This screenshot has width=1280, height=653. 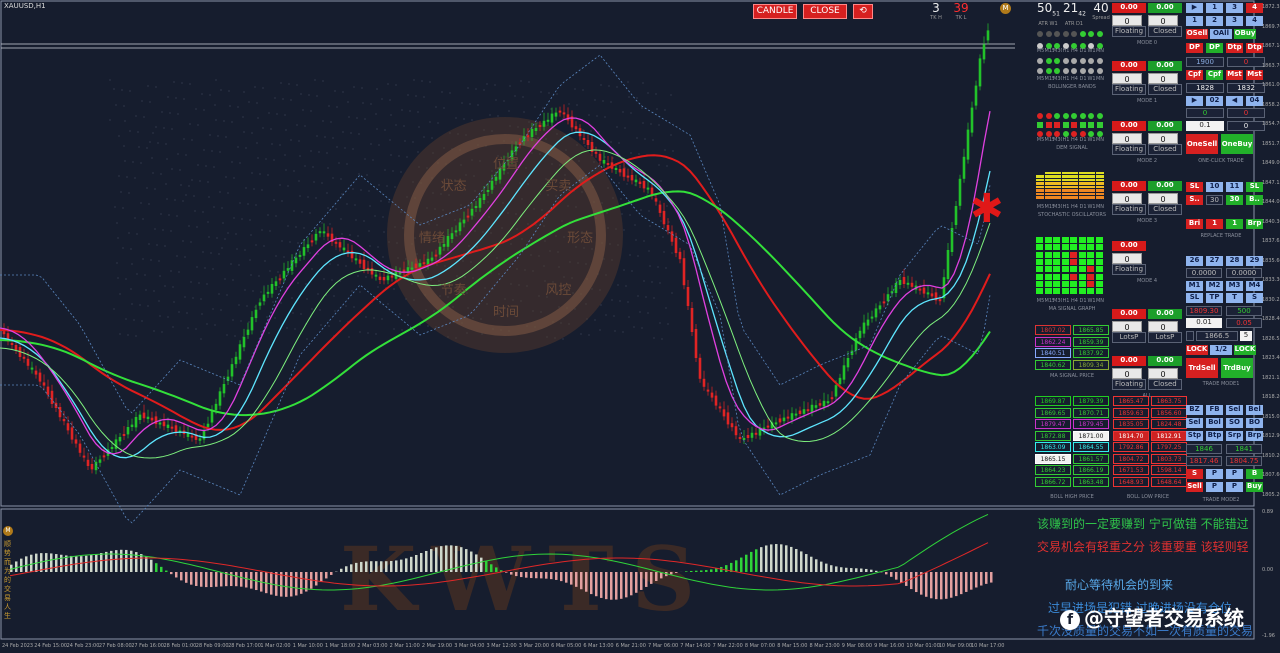 I want to click on panel-button: 04, so click(x=1254, y=101).